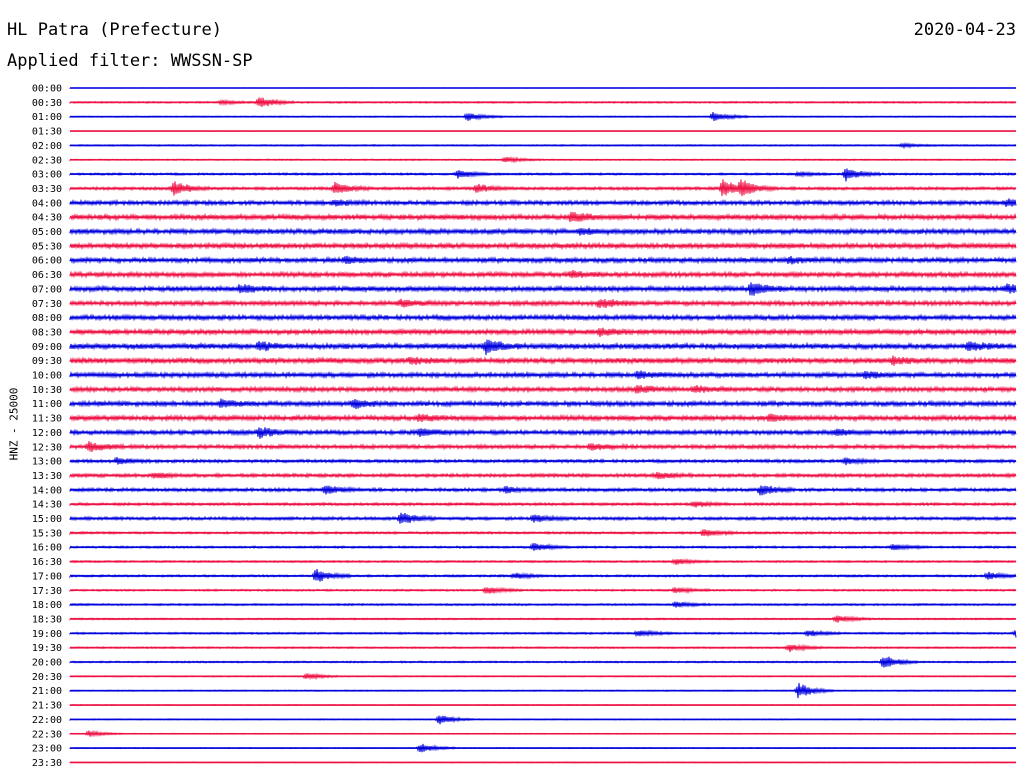 This screenshot has width=1024, height=780. I want to click on time-tick-label: 17:30, so click(47, 591).